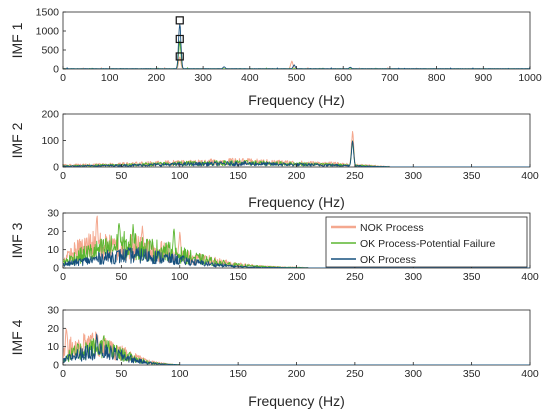 This screenshot has width=550, height=416. What do you see at coordinates (530, 78) in the screenshot?
I see `x-tick-label: 1000` at bounding box center [530, 78].